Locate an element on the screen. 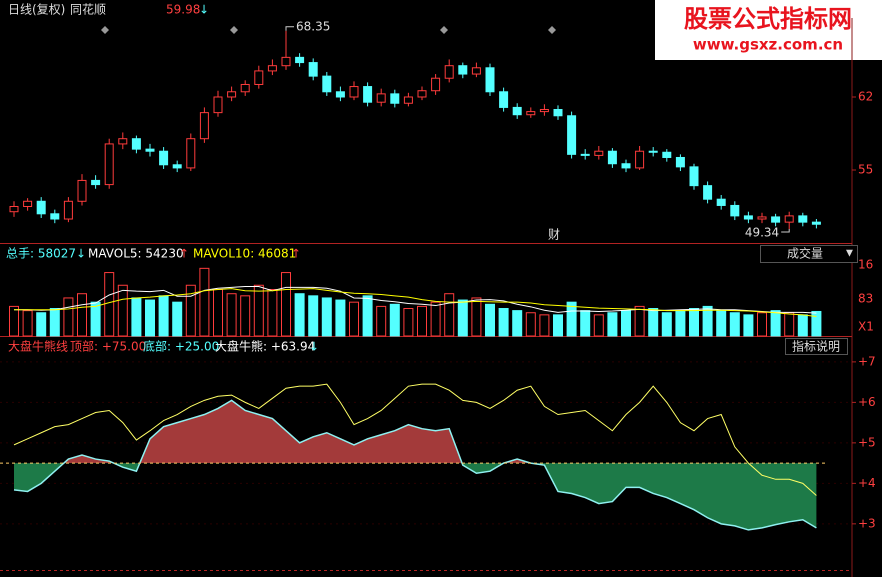 The image size is (882, 577). dropdown-icon: ▼ is located at coordinates (849, 254).